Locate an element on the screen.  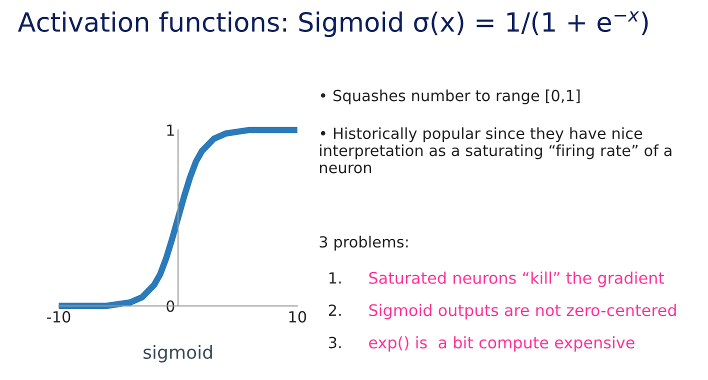
text: 3 problems: is located at coordinates (364, 243).